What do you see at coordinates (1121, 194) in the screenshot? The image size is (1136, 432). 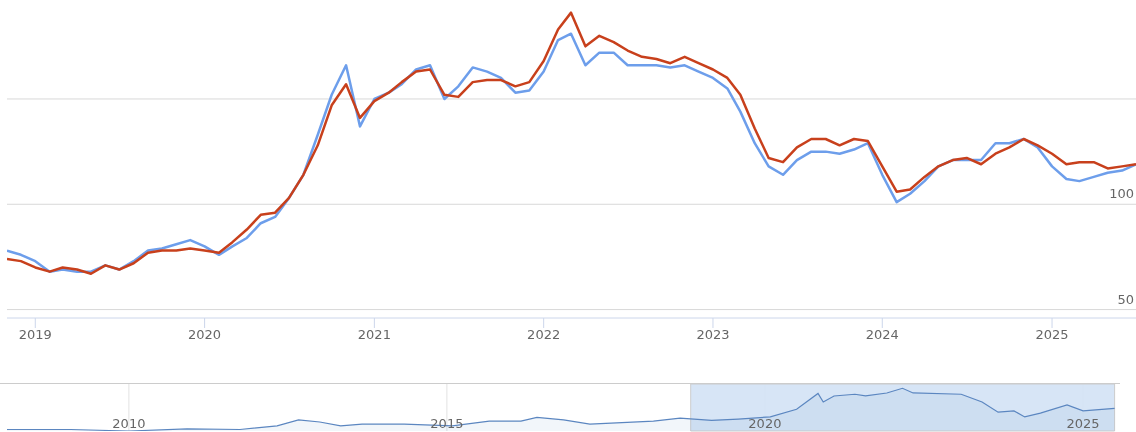 I see `y-tick-label: 100` at bounding box center [1121, 194].